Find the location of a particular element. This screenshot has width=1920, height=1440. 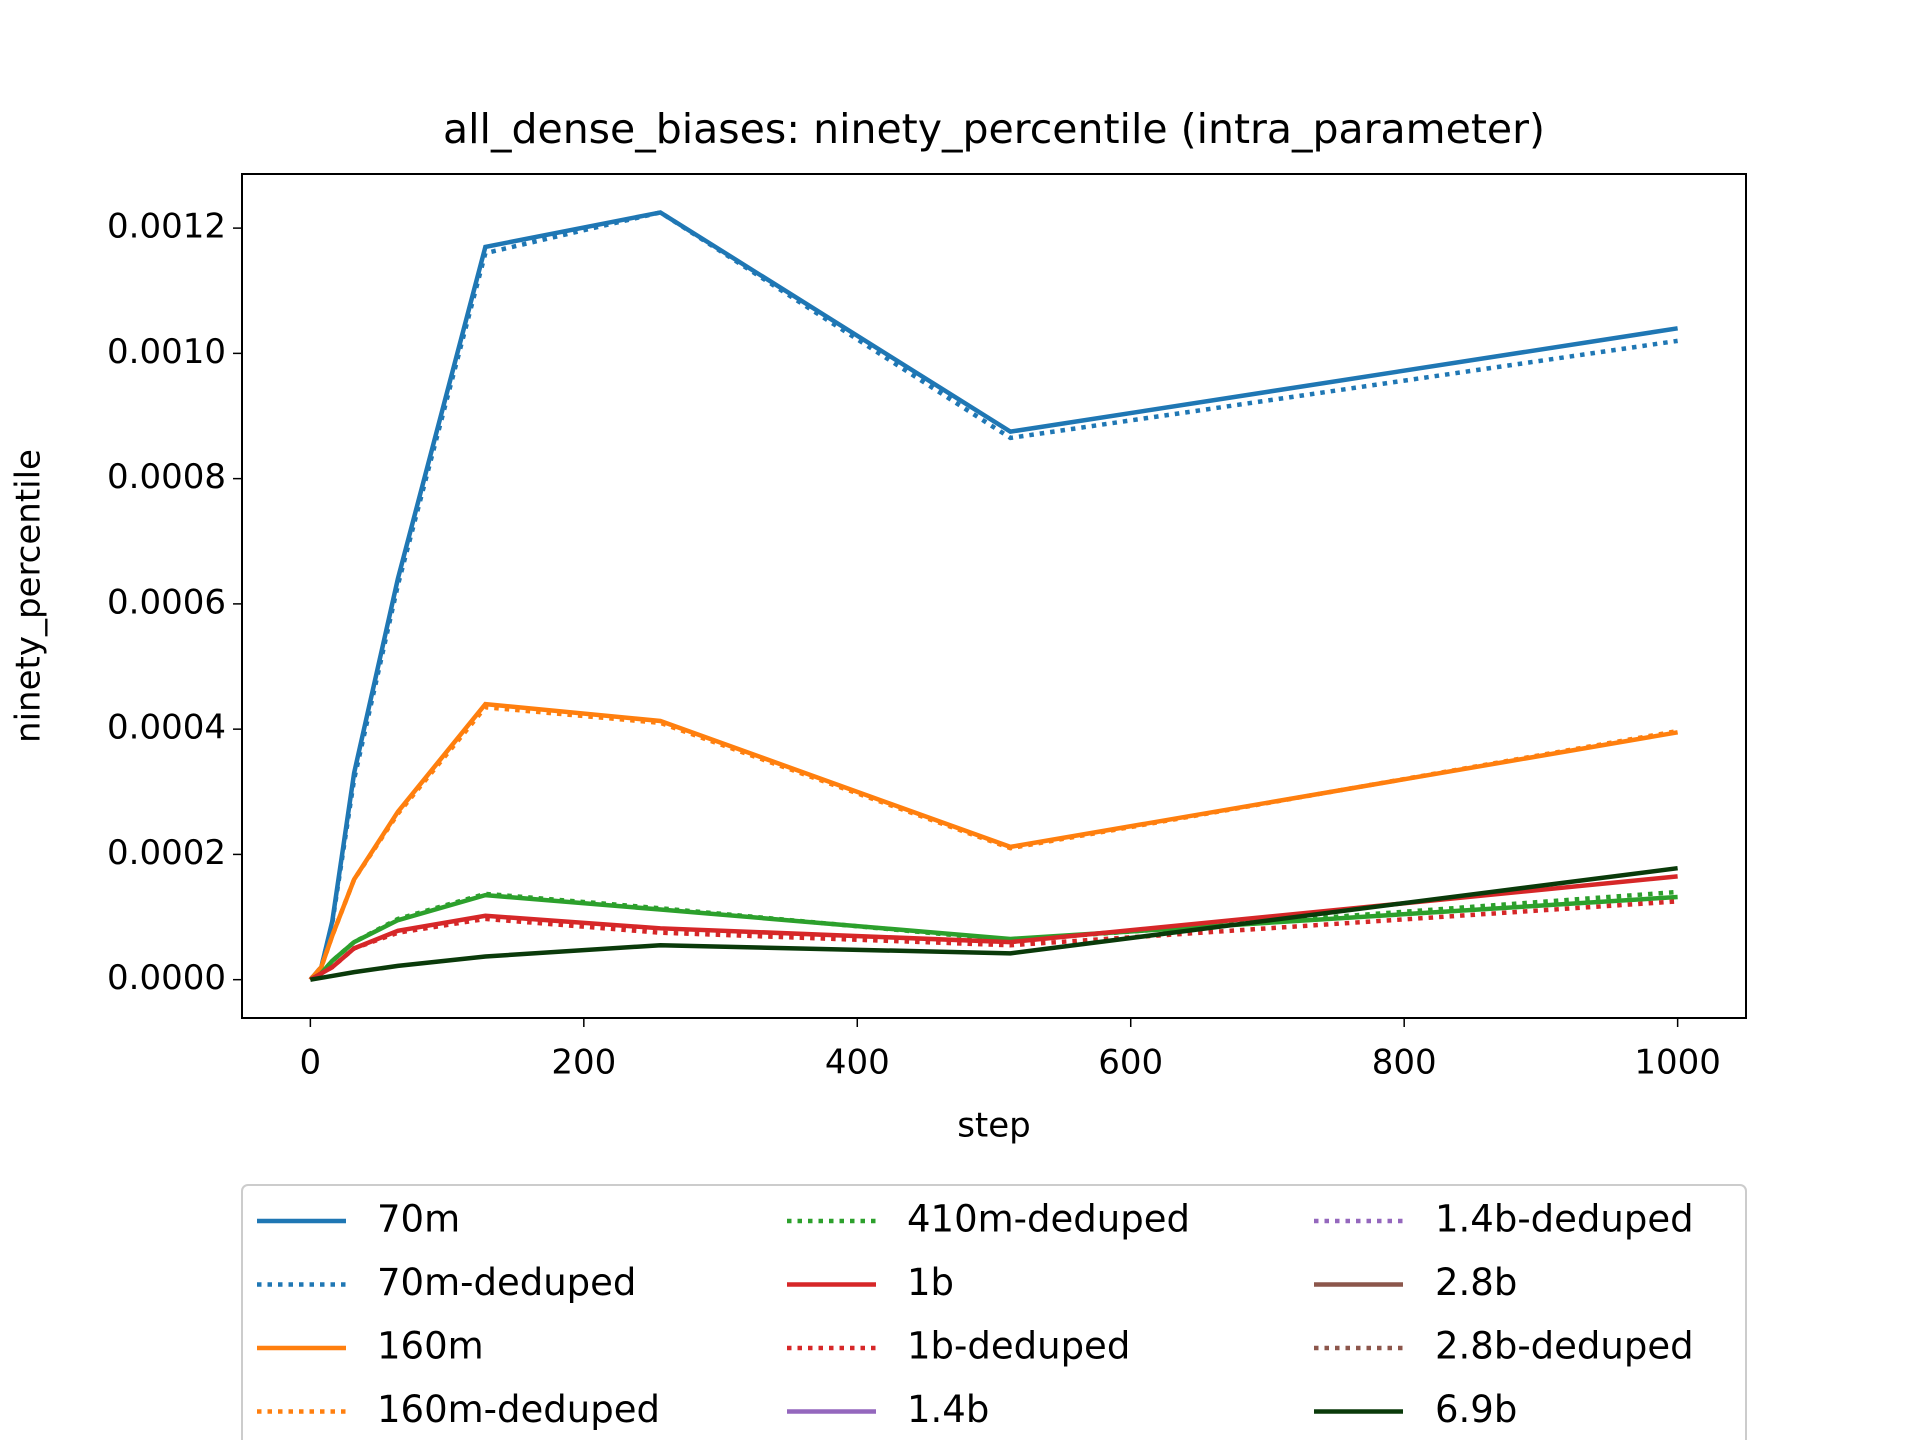

legend-label: 160m-deduped is located at coordinates (518, 1409).